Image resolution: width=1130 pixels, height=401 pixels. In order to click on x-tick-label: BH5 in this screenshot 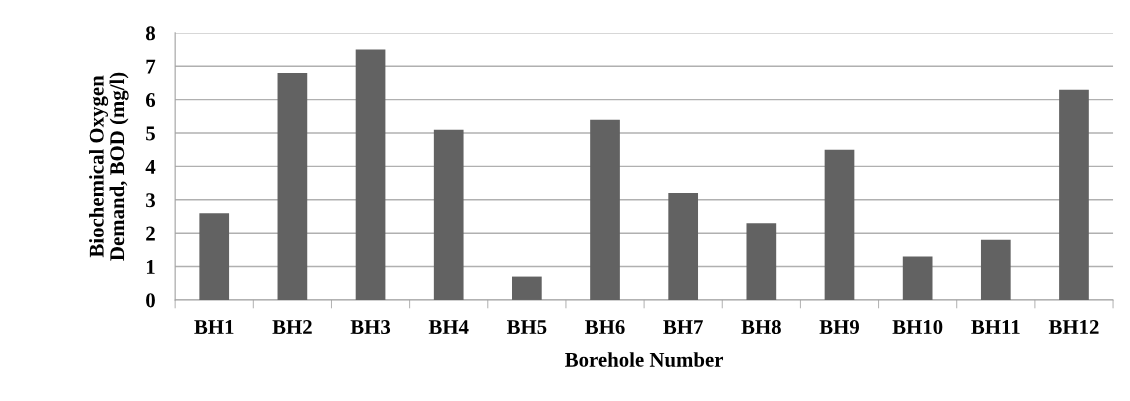, I will do `click(526, 327)`.